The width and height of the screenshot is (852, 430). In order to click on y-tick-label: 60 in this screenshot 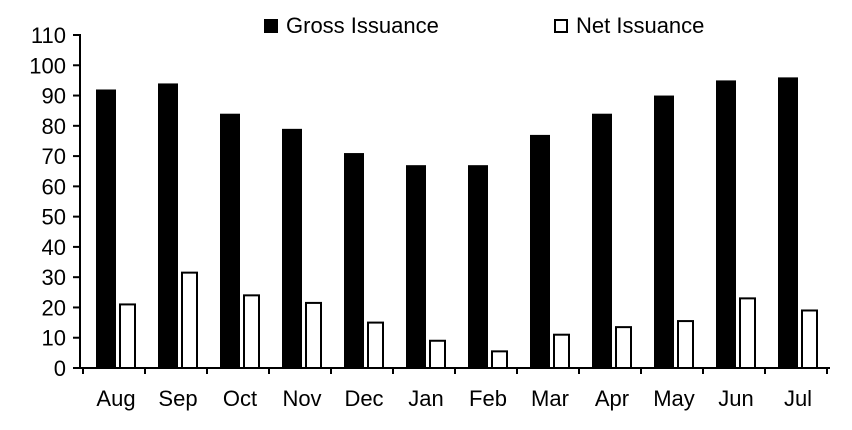, I will do `click(54, 186)`.